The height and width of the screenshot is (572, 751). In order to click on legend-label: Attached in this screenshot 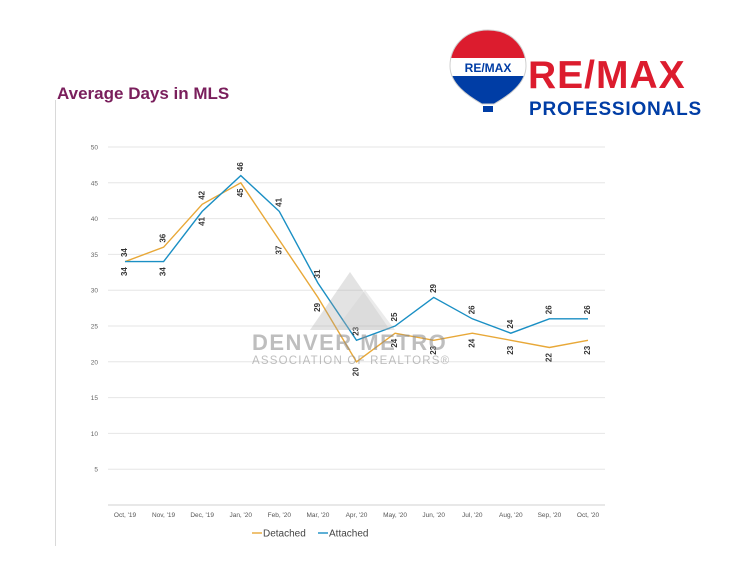, I will do `click(348, 534)`.